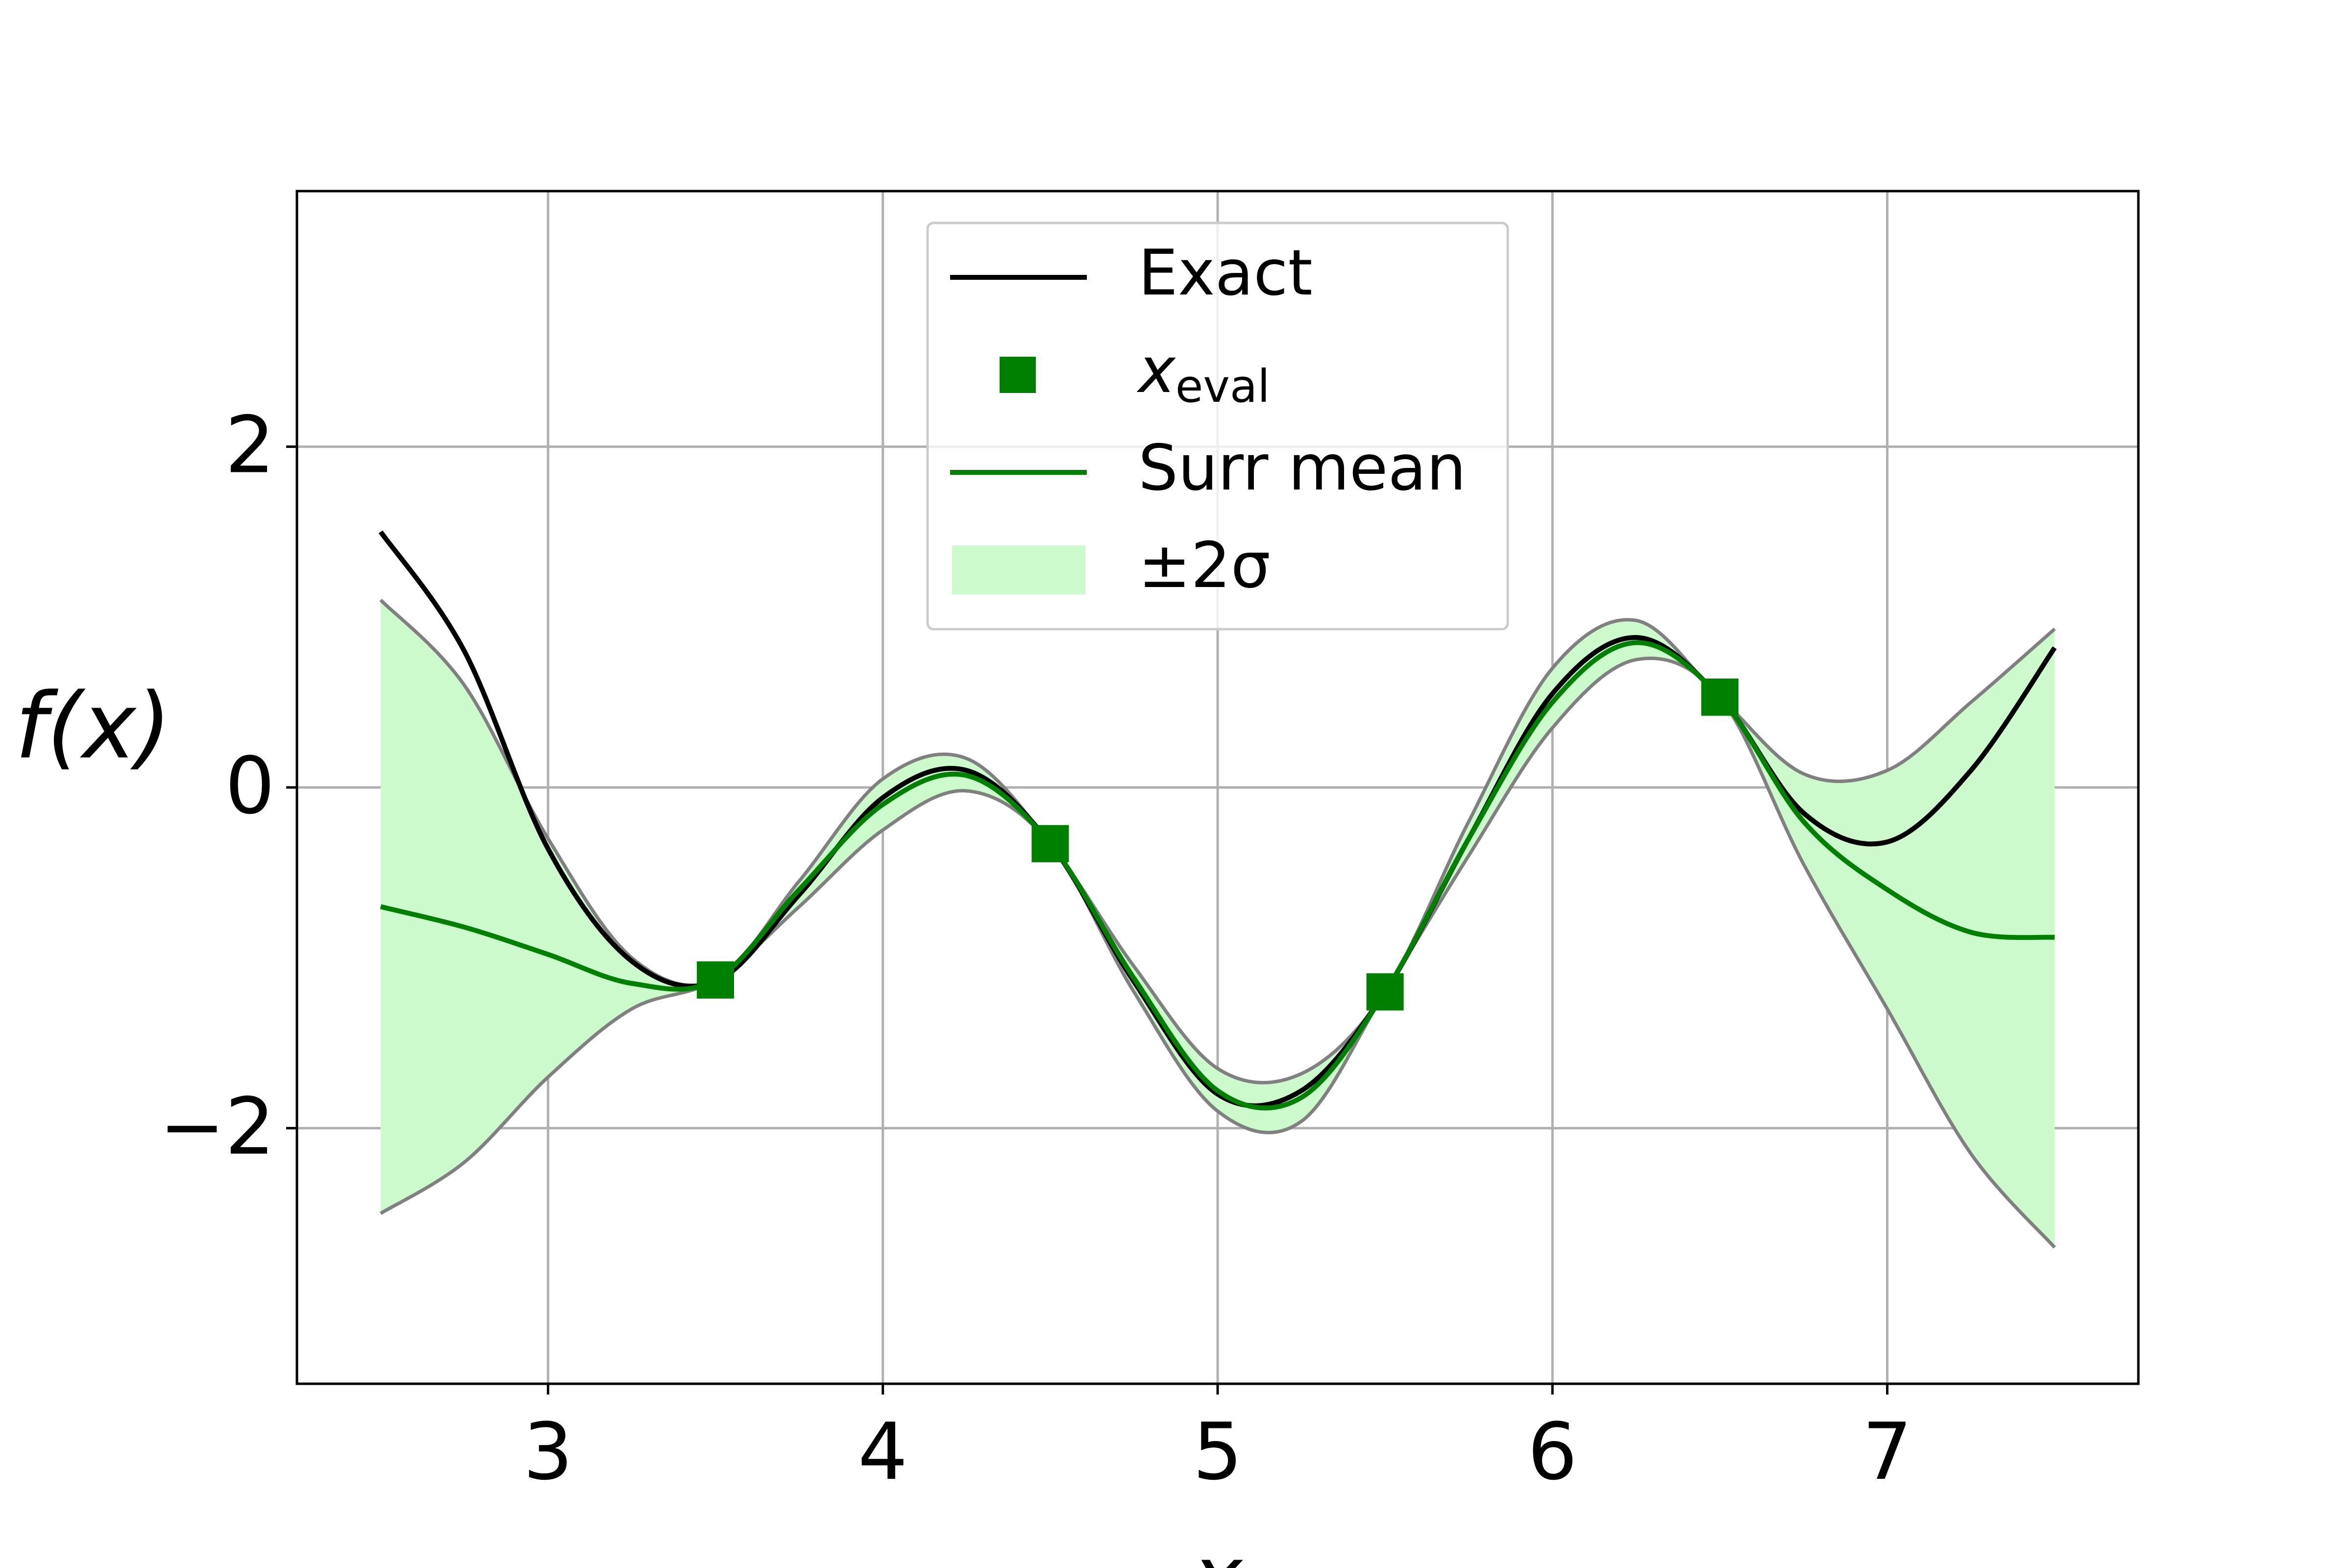 The width and height of the screenshot is (2352, 1568). What do you see at coordinates (217, 1126) in the screenshot?
I see `y-tick-label: −2` at bounding box center [217, 1126].